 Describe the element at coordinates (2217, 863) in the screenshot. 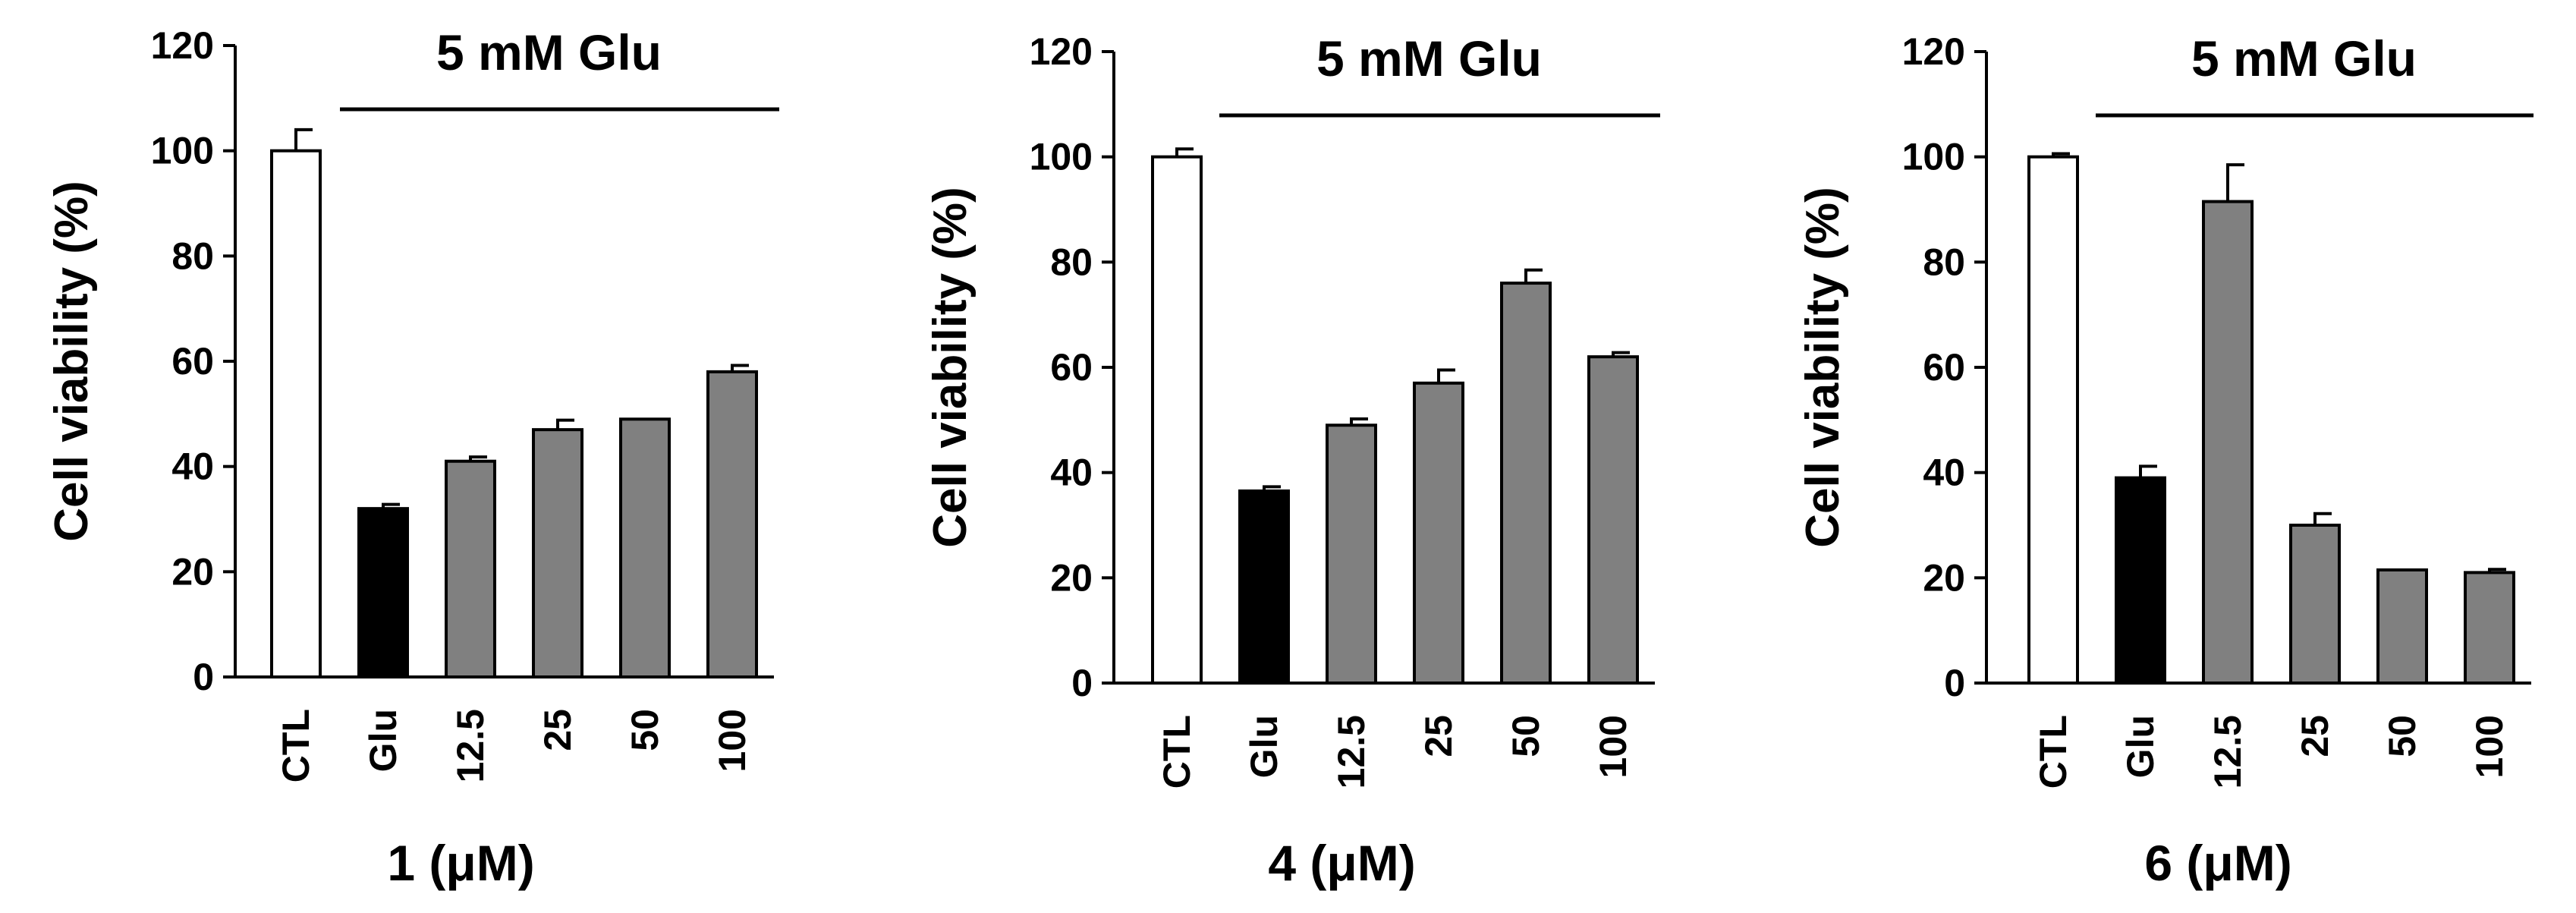

I see `x-axis-title: 6 (μM)` at that location.